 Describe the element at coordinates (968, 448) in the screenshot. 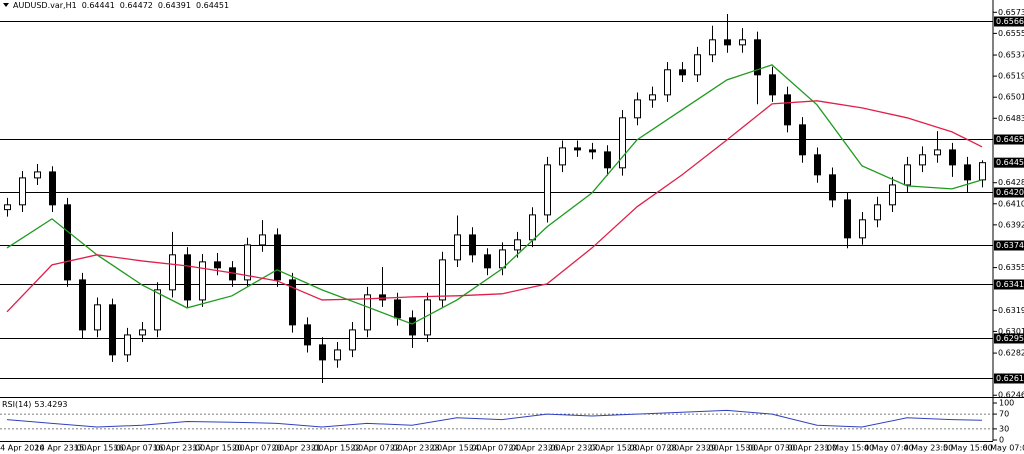

I see `x-tick-label: 5 May 15:00` at that location.